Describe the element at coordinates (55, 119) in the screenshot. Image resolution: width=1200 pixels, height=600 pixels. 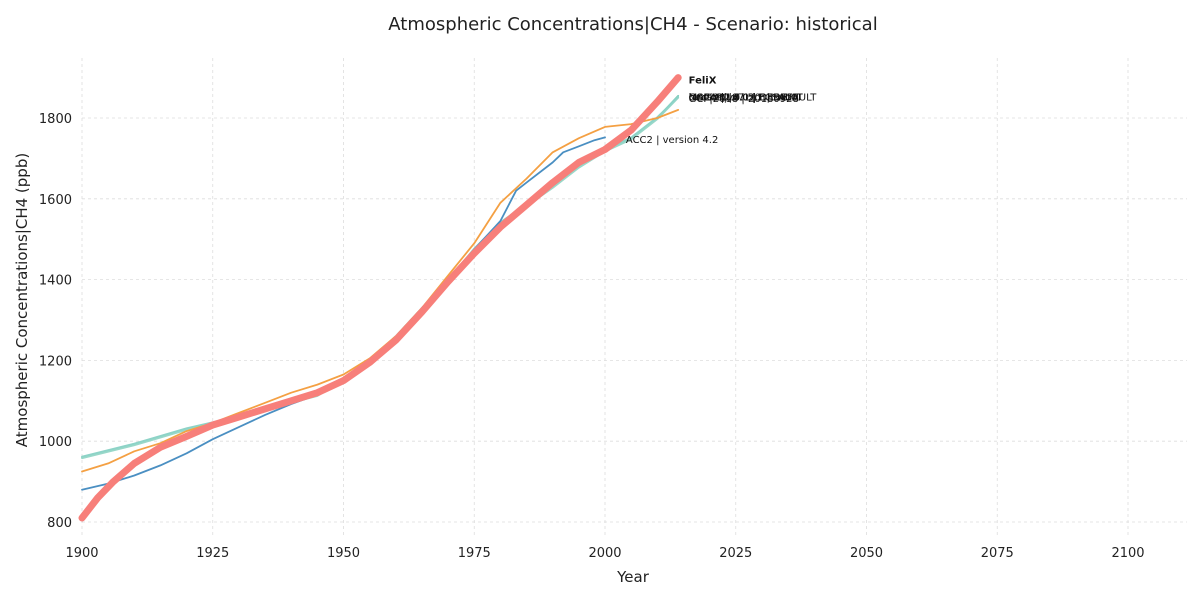
I see `y-tick-label: 1800` at that location.